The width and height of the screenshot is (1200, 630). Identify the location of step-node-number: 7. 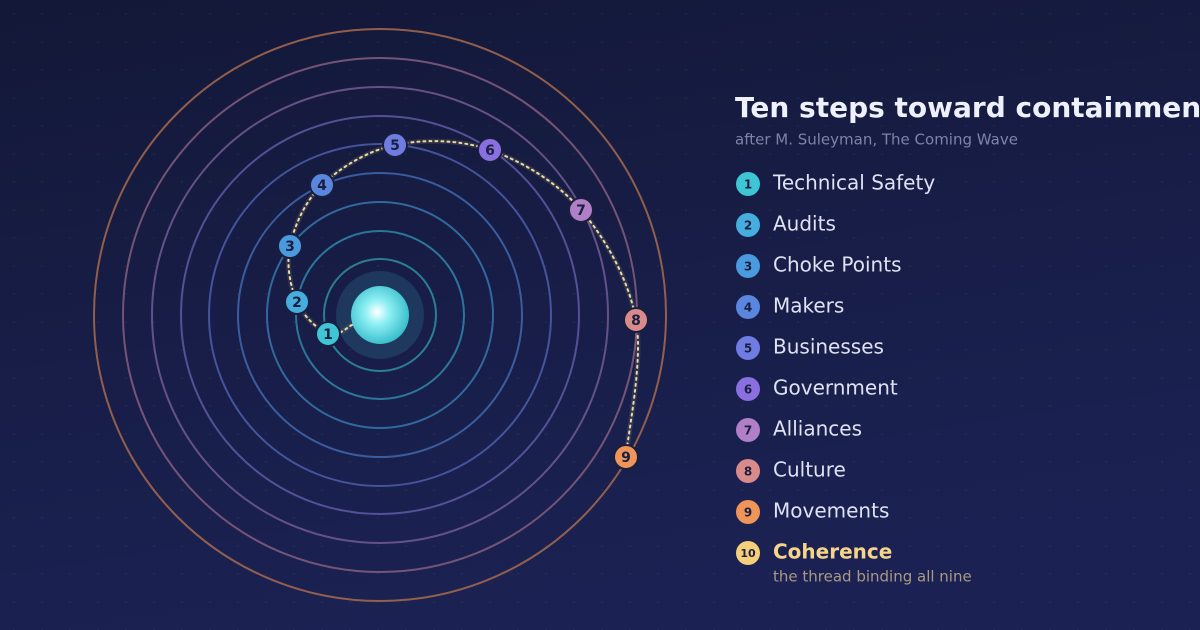
(581, 211).